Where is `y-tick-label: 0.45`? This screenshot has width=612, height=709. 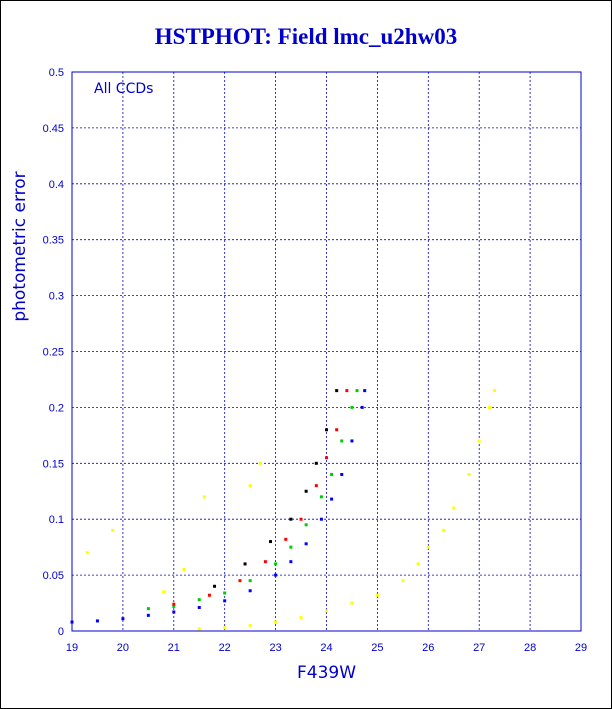
y-tick-label: 0.45 is located at coordinates (53, 129).